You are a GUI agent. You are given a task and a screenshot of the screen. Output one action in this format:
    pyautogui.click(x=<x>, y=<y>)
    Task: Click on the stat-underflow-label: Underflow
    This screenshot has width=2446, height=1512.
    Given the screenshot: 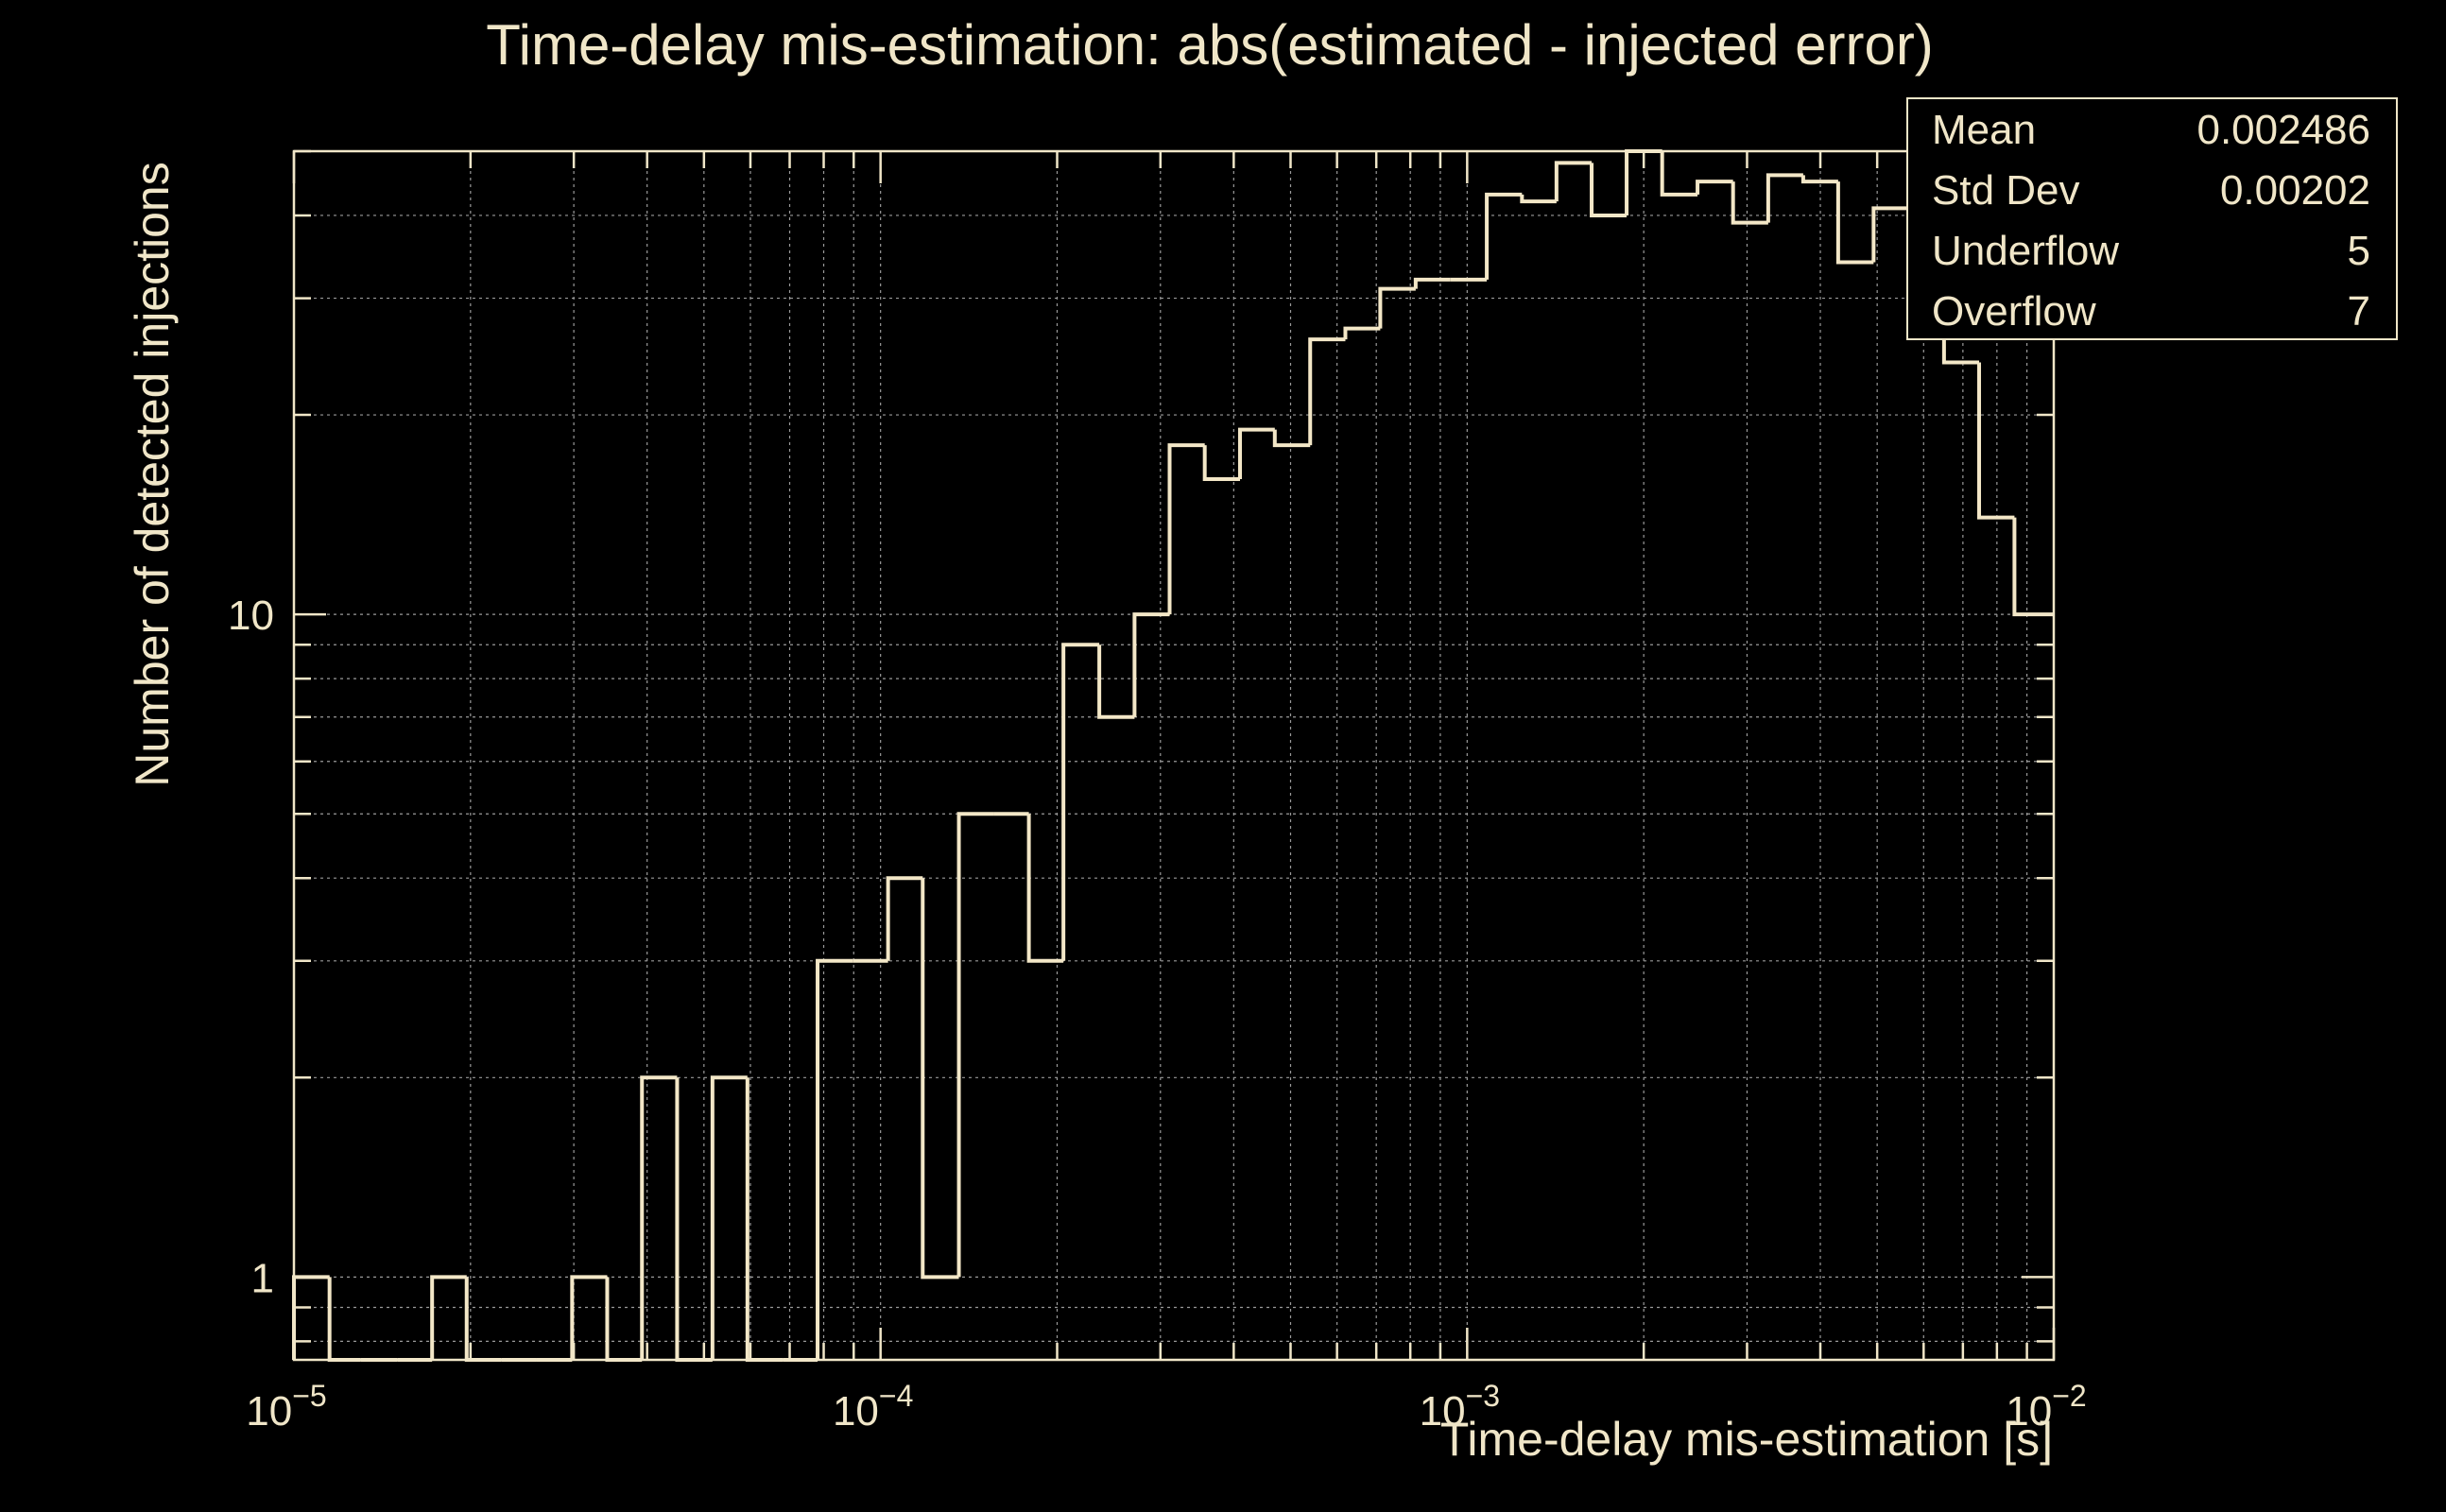 What is the action you would take?
    pyautogui.click(x=2026, y=251)
    